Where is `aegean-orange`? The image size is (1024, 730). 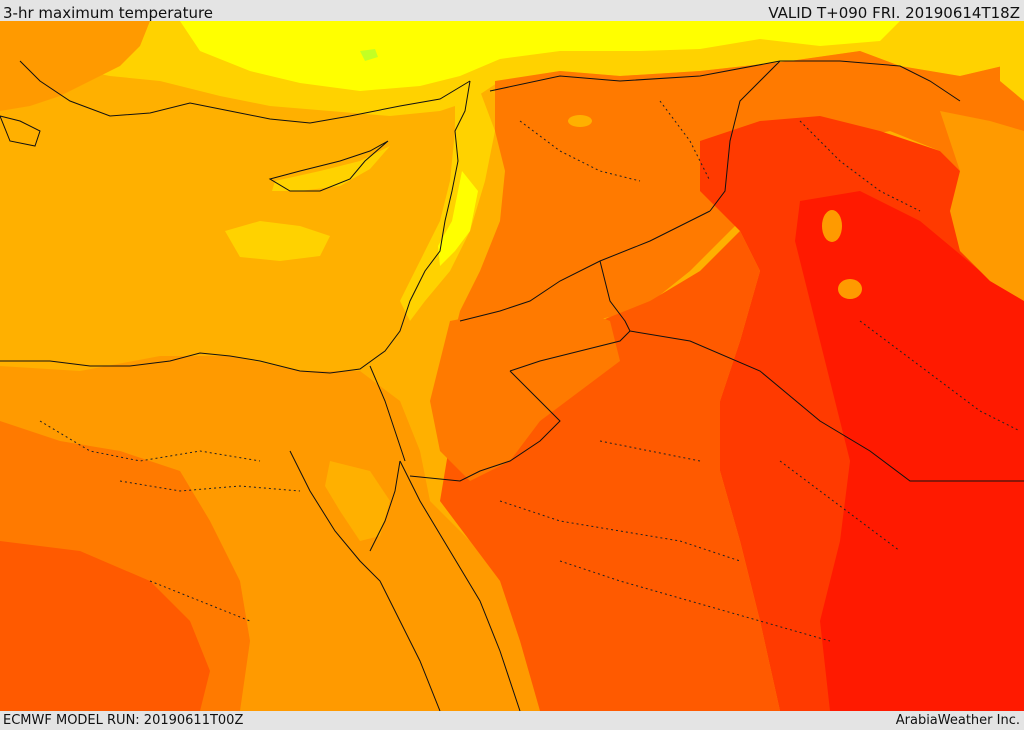 aegean-orange is located at coordinates (75, 66).